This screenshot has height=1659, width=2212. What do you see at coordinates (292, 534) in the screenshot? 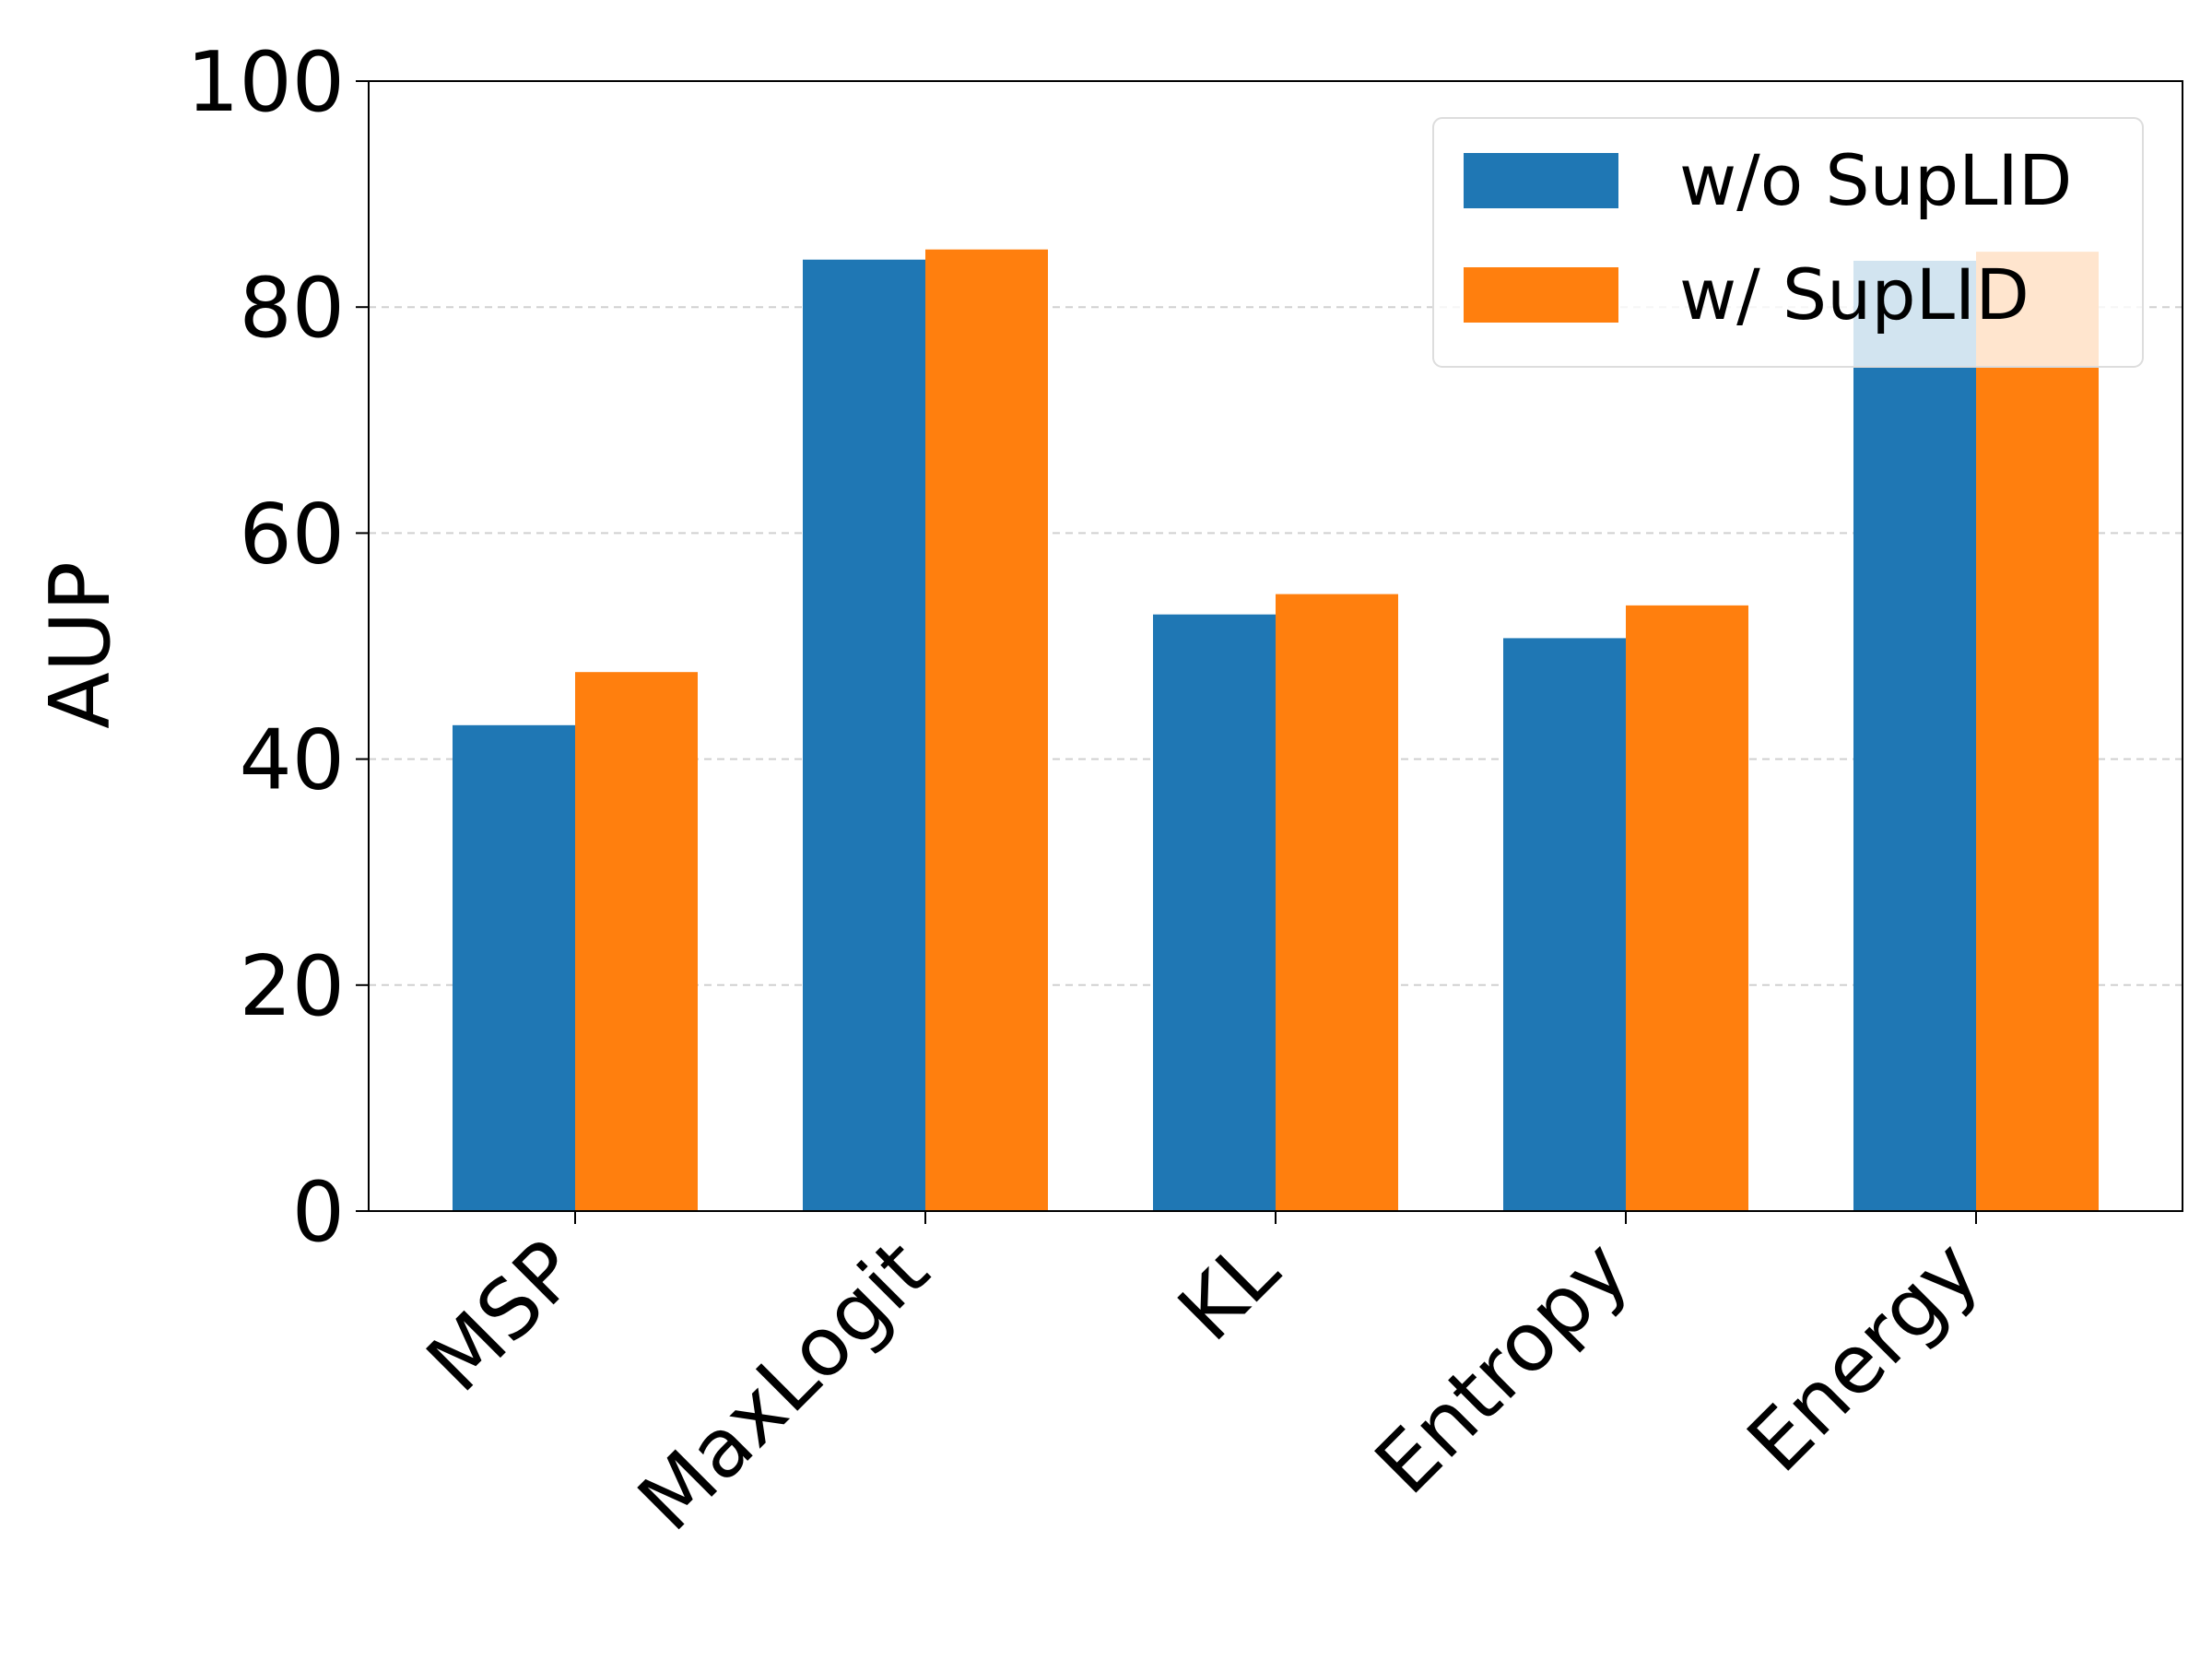
I see `y-tick-label: 60` at bounding box center [292, 534].